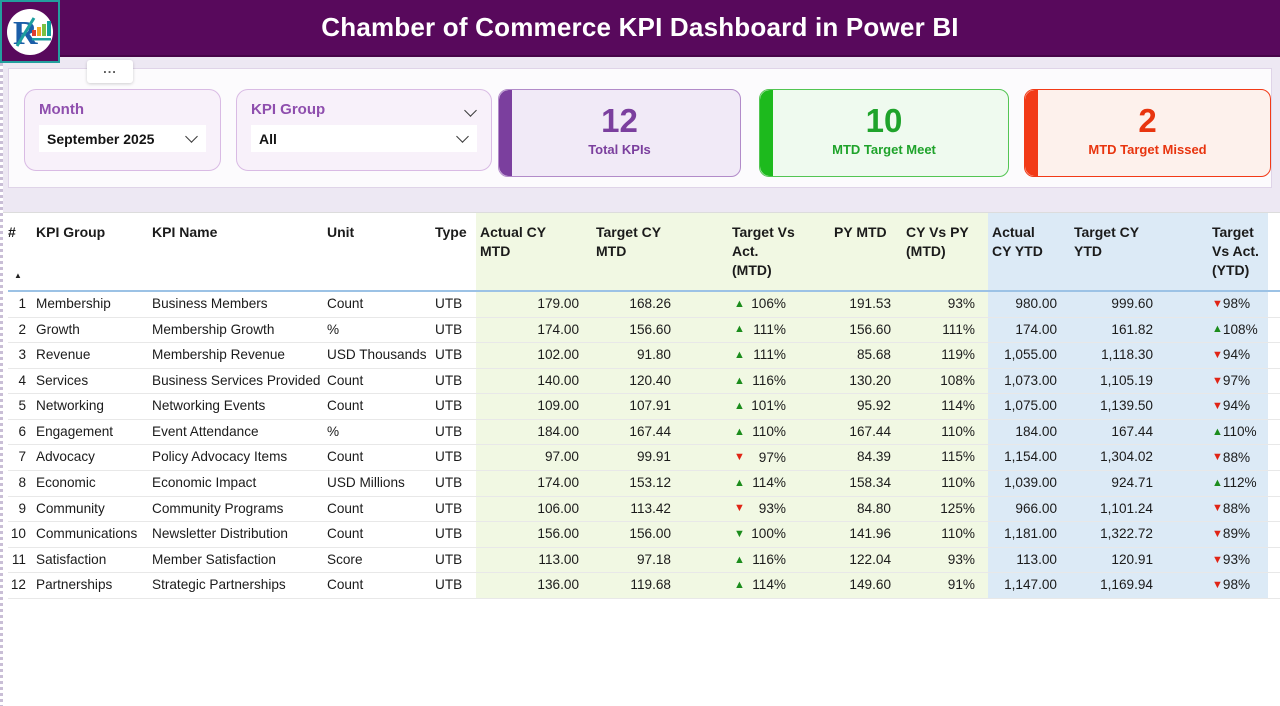  What do you see at coordinates (213, 329) in the screenshot?
I see `cell-name: Membership Growth` at bounding box center [213, 329].